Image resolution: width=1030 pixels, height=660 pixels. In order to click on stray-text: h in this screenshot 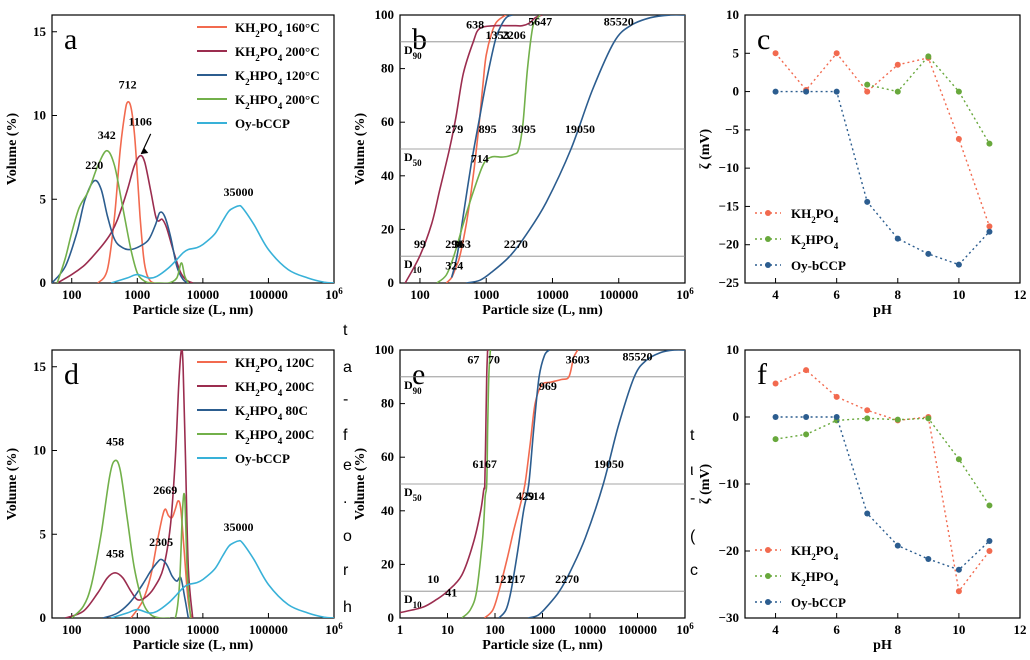, I will do `click(347, 607)`.